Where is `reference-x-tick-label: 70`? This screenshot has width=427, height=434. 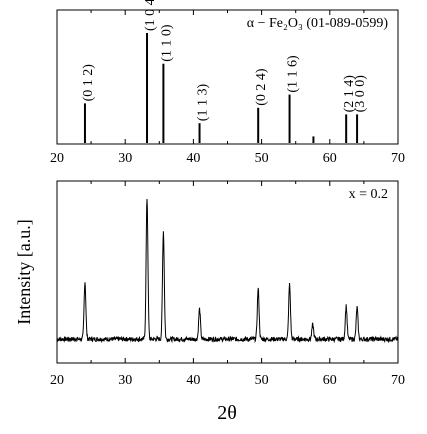 reference-x-tick-label: 70 is located at coordinates (398, 158).